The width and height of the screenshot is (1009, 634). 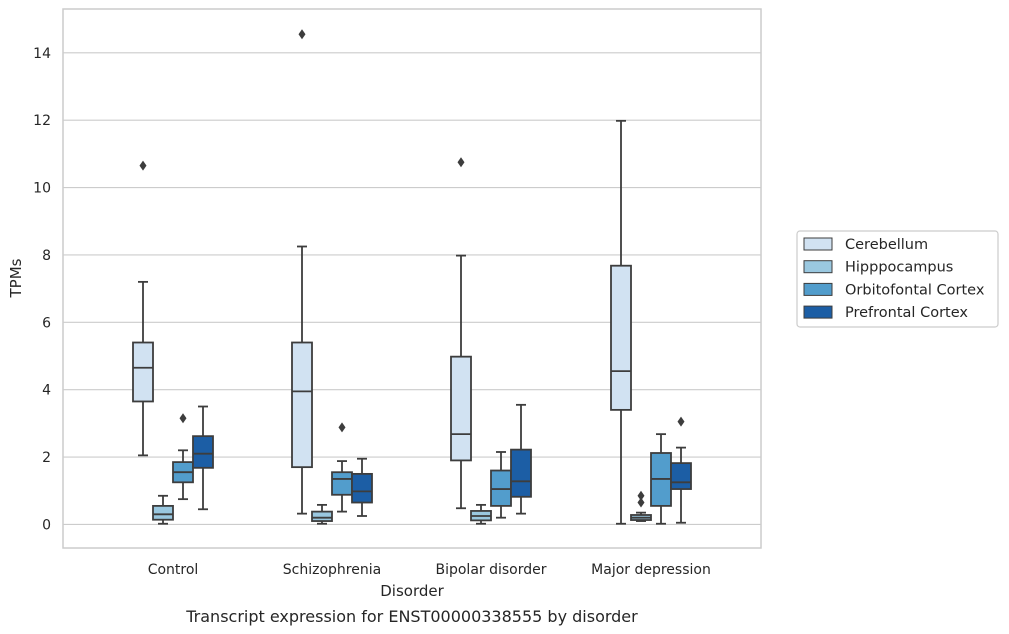 I want to click on x-tick-label: Major depression, so click(x=651, y=570).